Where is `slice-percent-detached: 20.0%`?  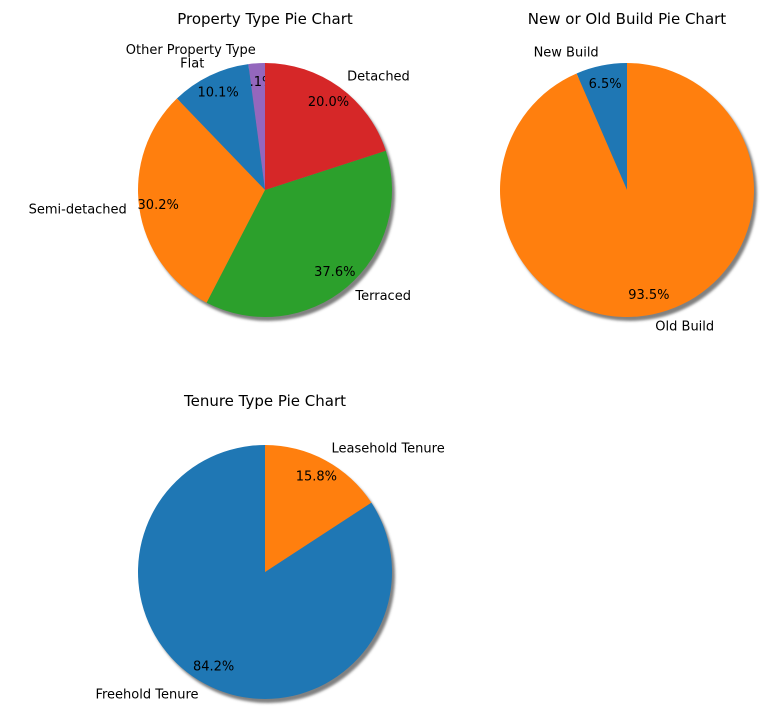
slice-percent-detached: 20.0% is located at coordinates (328, 102).